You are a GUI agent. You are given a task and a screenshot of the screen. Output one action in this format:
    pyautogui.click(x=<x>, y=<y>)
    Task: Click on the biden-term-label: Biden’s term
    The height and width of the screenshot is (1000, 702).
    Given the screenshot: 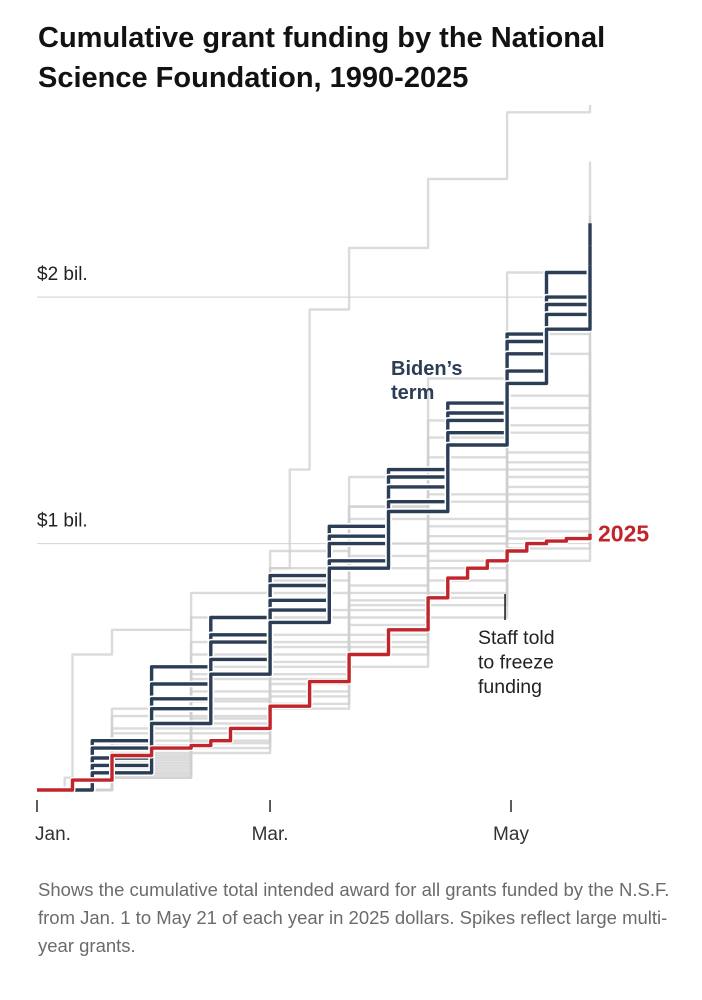 What is the action you would take?
    pyautogui.click(x=427, y=381)
    